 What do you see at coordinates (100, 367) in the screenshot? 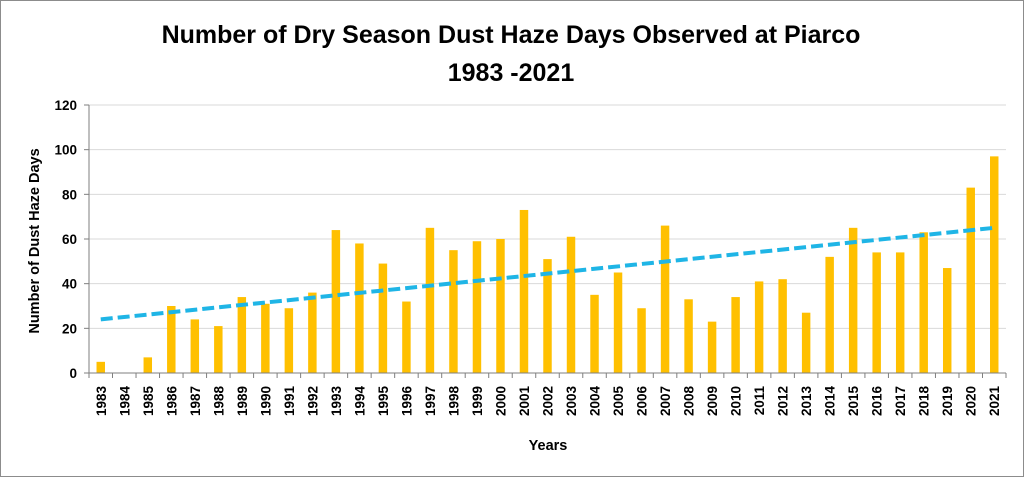
I see `bar-1983` at bounding box center [100, 367].